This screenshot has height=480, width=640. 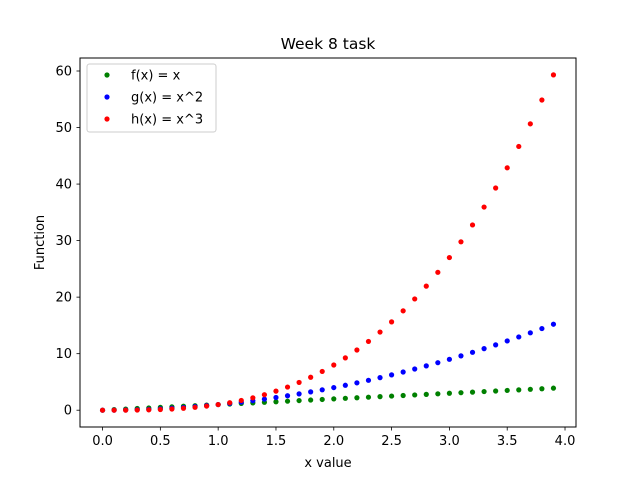 What do you see at coordinates (328, 44) in the screenshot?
I see `chart-title: Week 8 task` at bounding box center [328, 44].